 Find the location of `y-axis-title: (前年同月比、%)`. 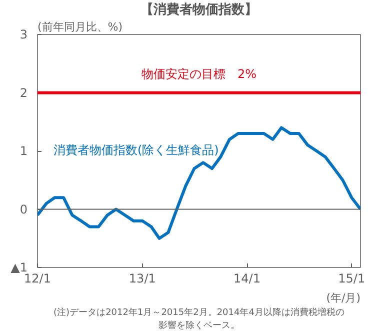

y-axis-title: (前年同月比、%) is located at coordinates (80, 27).